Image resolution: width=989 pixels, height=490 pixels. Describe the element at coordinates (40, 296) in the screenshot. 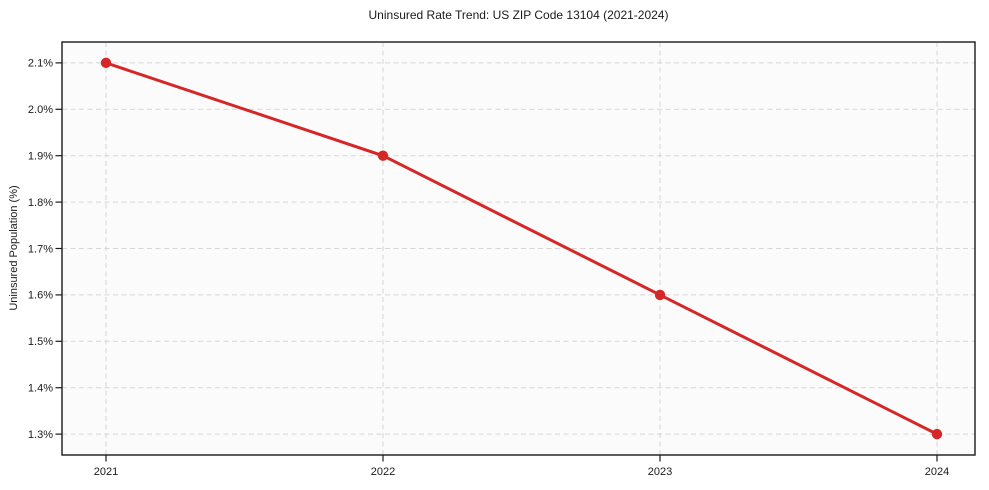

I see `y-tick-label: 1.6%` at that location.